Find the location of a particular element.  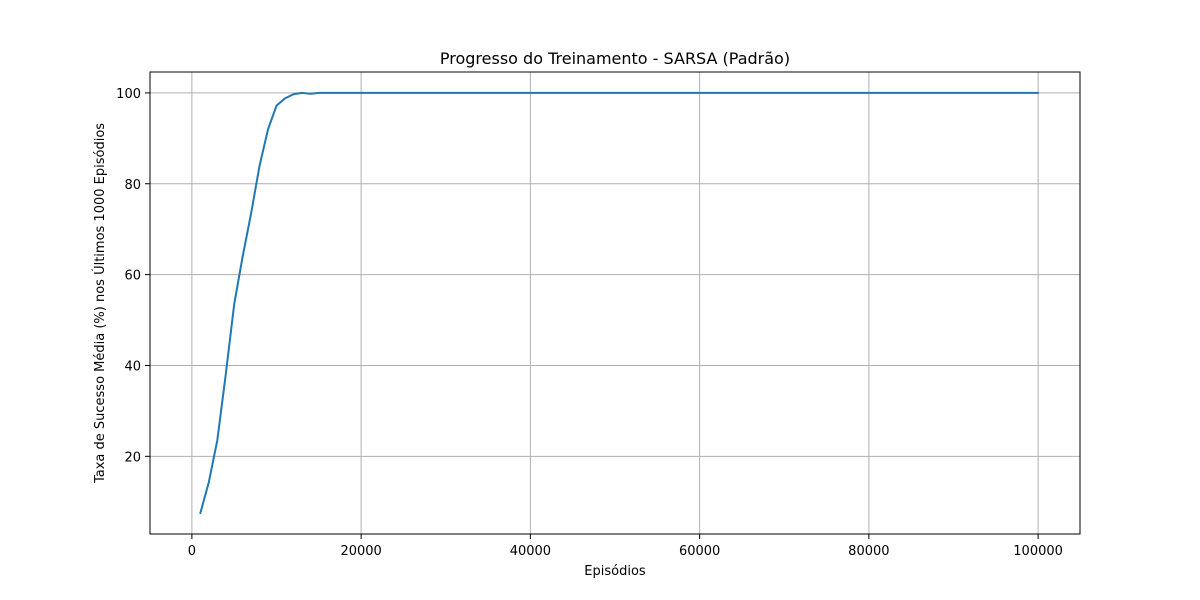

x-tick-label: 20000 is located at coordinates (360, 551).